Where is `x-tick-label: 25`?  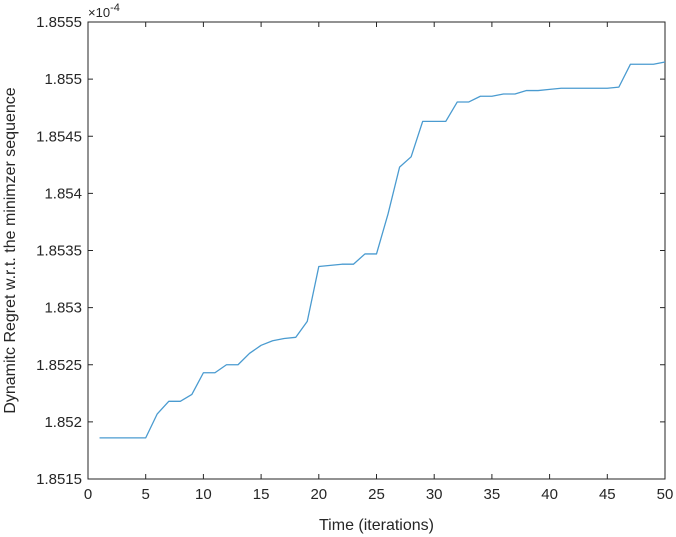
x-tick-label: 25 is located at coordinates (376, 494).